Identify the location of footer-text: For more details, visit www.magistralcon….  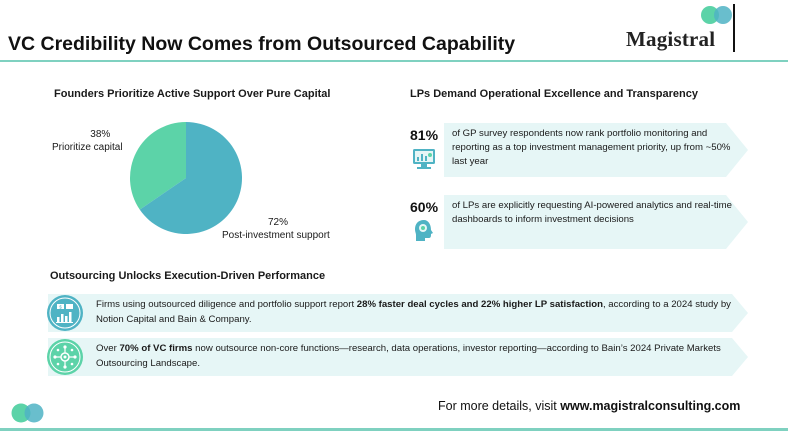
(589, 406).